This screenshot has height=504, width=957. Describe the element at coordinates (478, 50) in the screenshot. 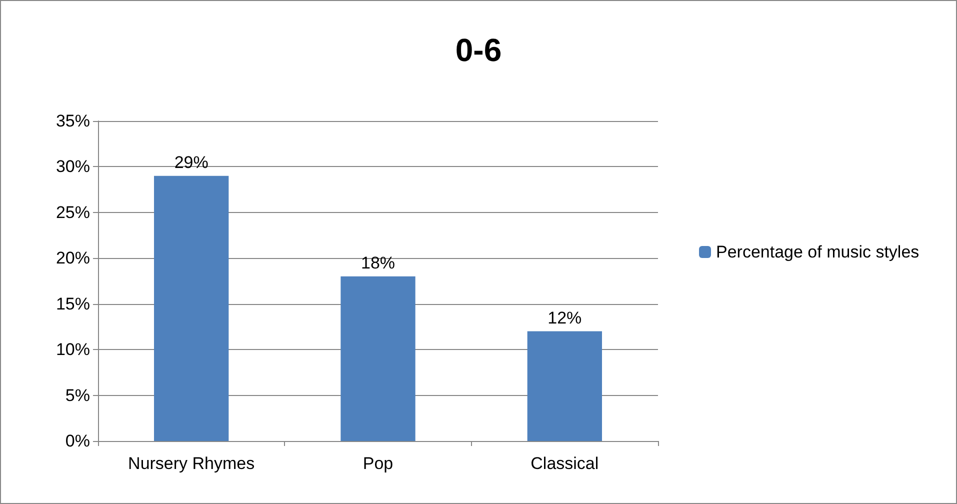

I see `chart-title: 0-6` at that location.